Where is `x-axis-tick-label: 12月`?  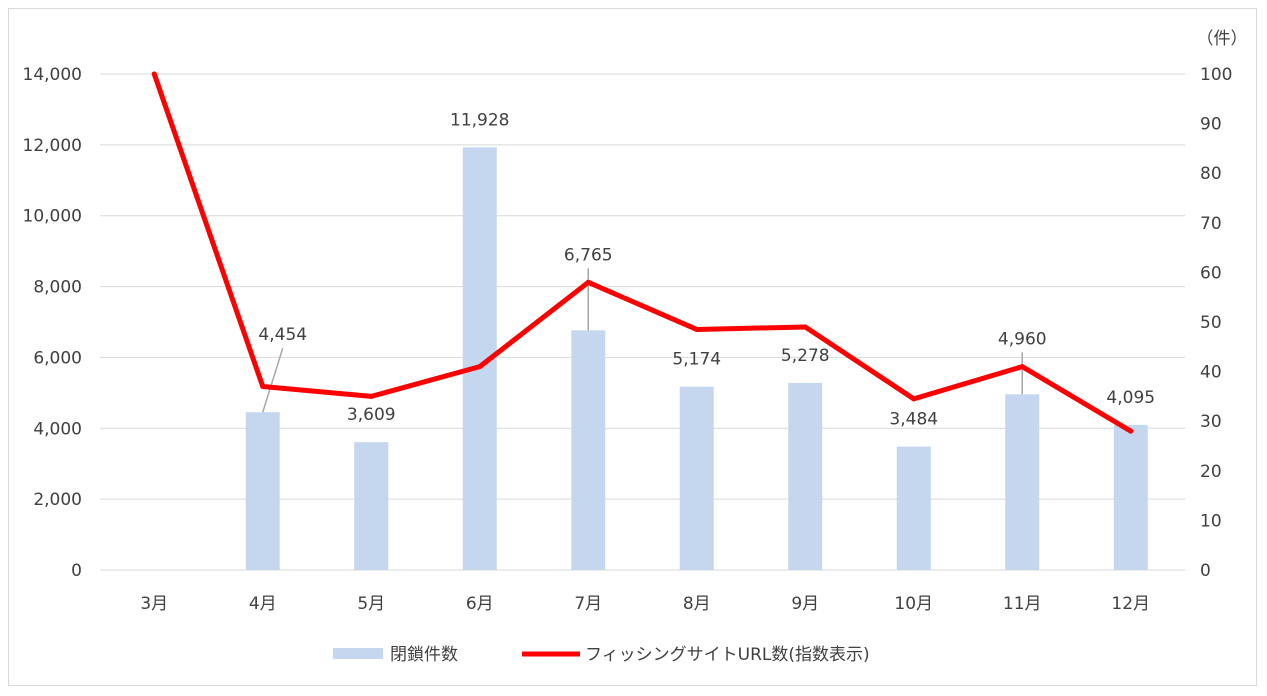 x-axis-tick-label: 12月 is located at coordinates (1130, 604).